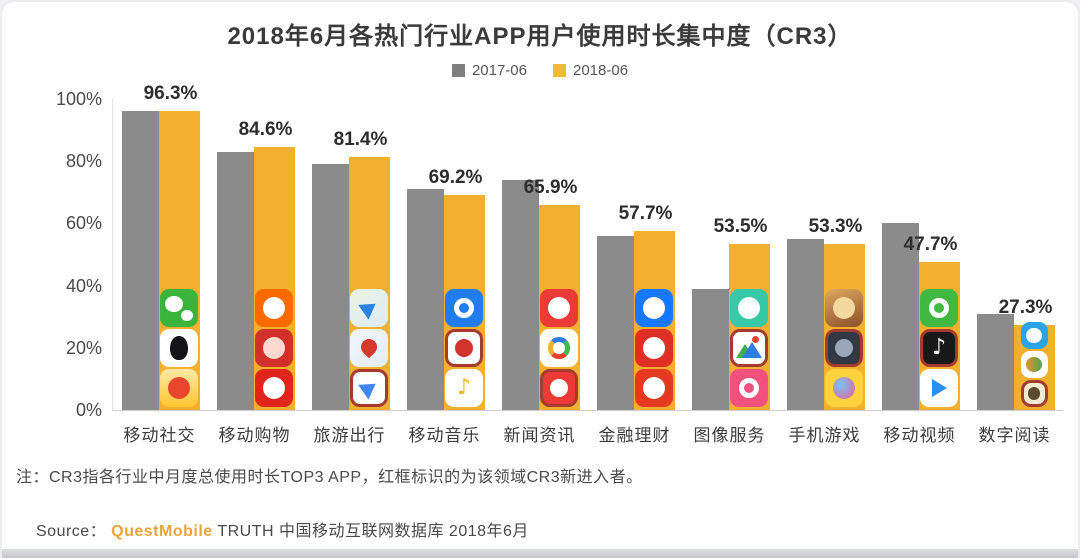 This screenshot has height=558, width=1080. What do you see at coordinates (844, 348) in the screenshot?
I see `pubg-mobile-icon` at bounding box center [844, 348].